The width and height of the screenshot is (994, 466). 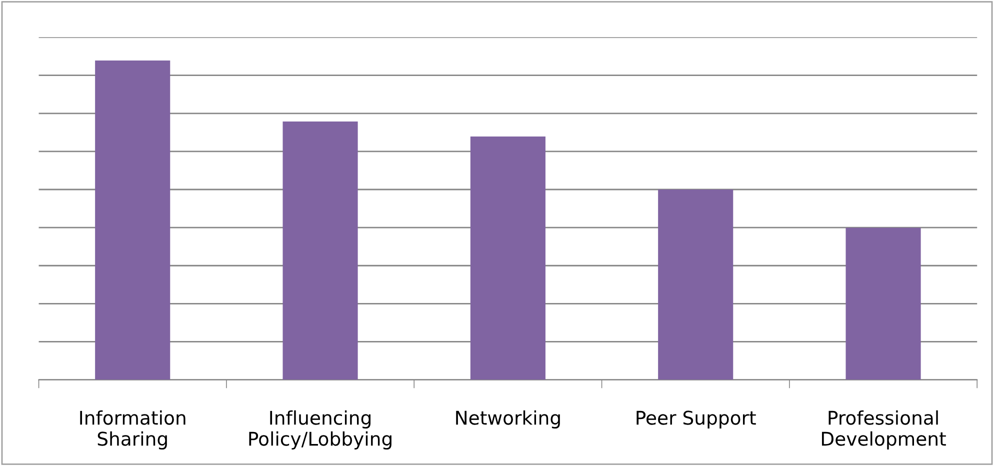 What do you see at coordinates (696, 419) in the screenshot?
I see `x-tick-label: Peer Support` at bounding box center [696, 419].